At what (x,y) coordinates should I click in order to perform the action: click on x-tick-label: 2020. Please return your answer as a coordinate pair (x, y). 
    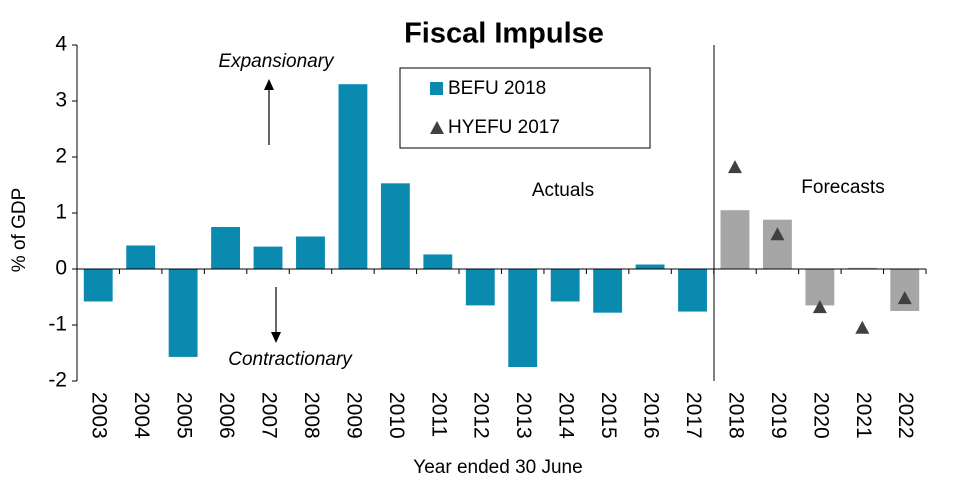
    Looking at the image, I should click on (820, 415).